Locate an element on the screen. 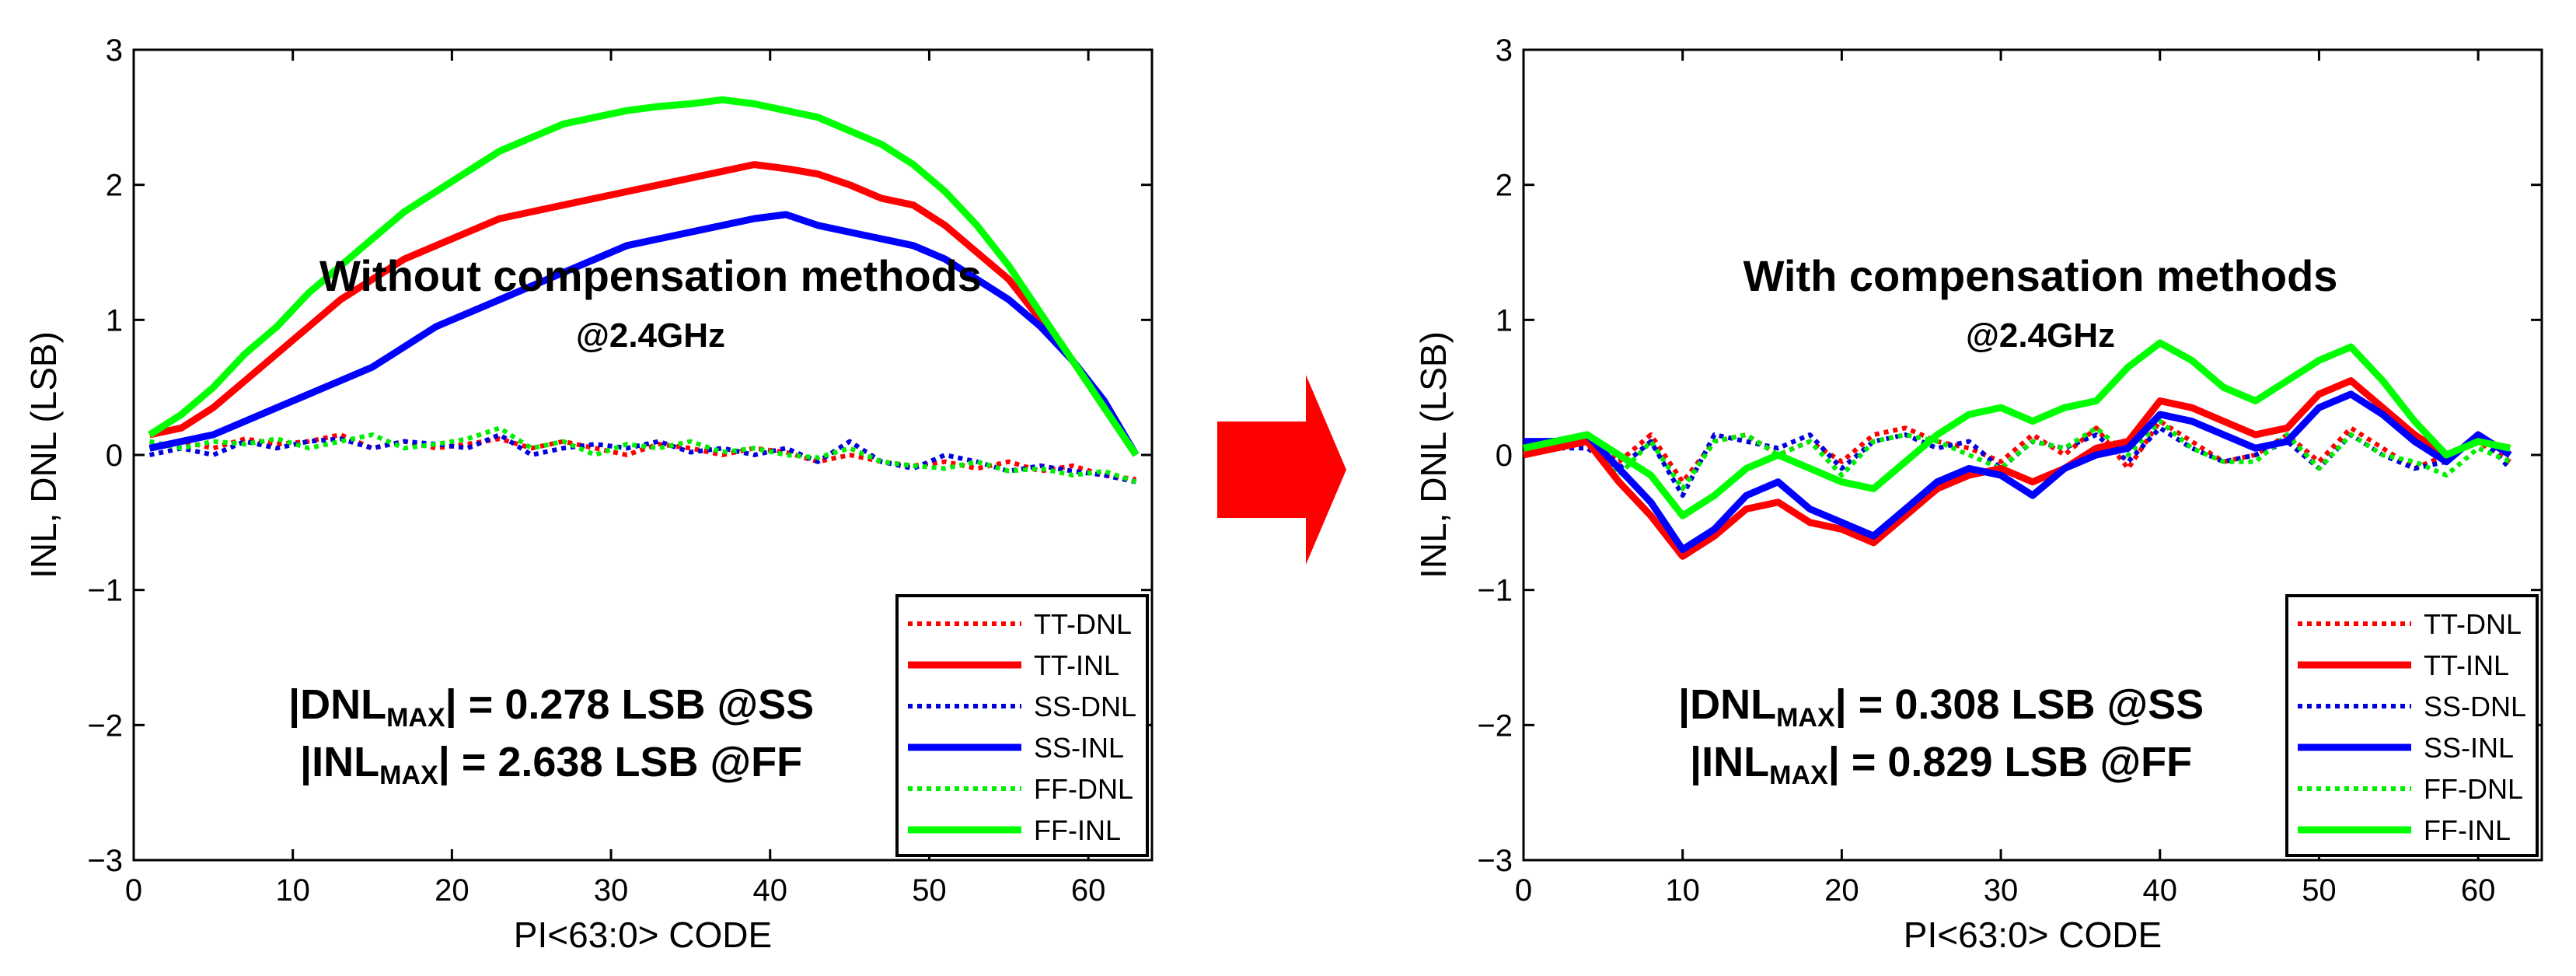 The height and width of the screenshot is (976, 2576). stat-annotation: |DNLMAX| = 0.308 LSB @SS is located at coordinates (1941, 707).